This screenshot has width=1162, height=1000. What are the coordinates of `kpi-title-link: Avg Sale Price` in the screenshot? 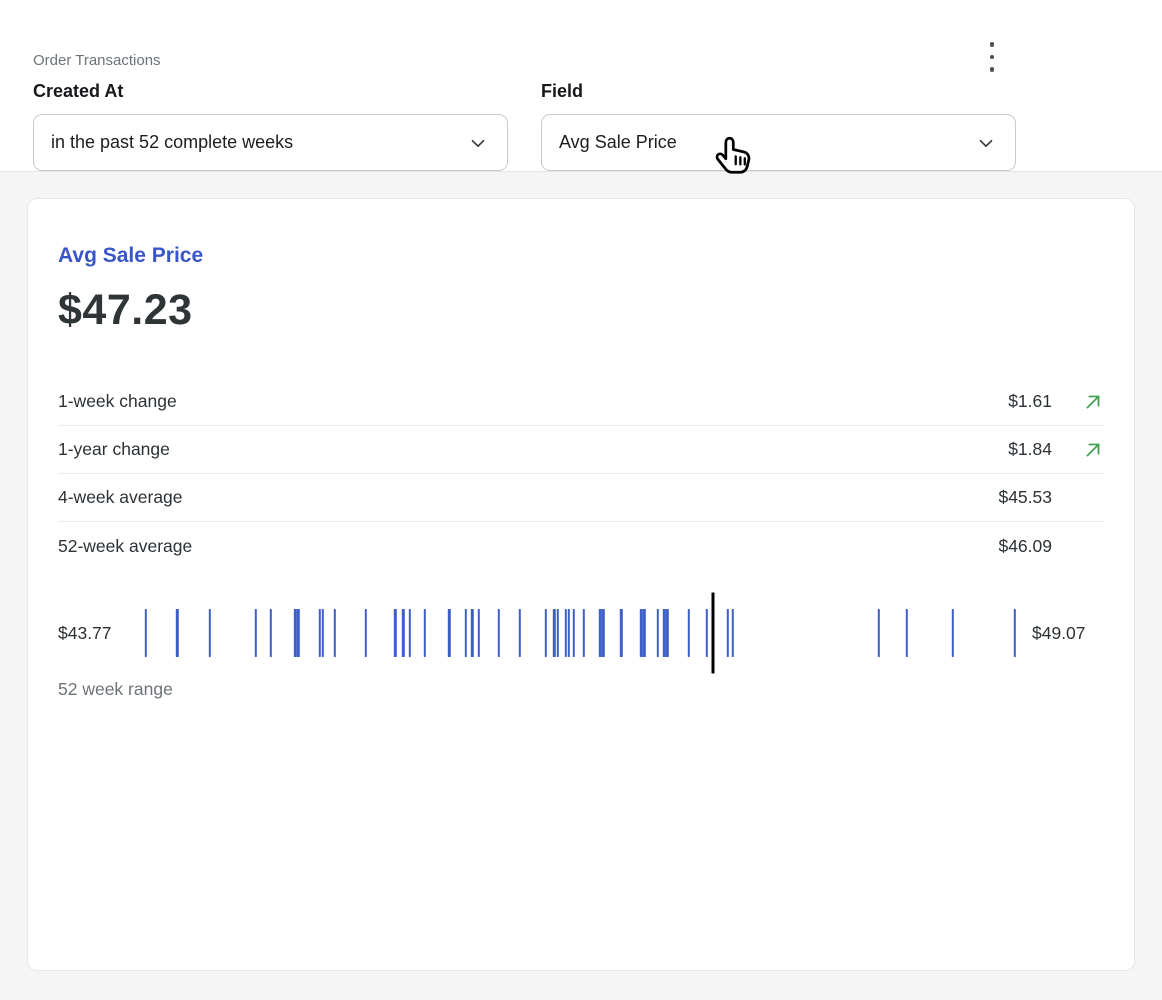 It's located at (131, 255).